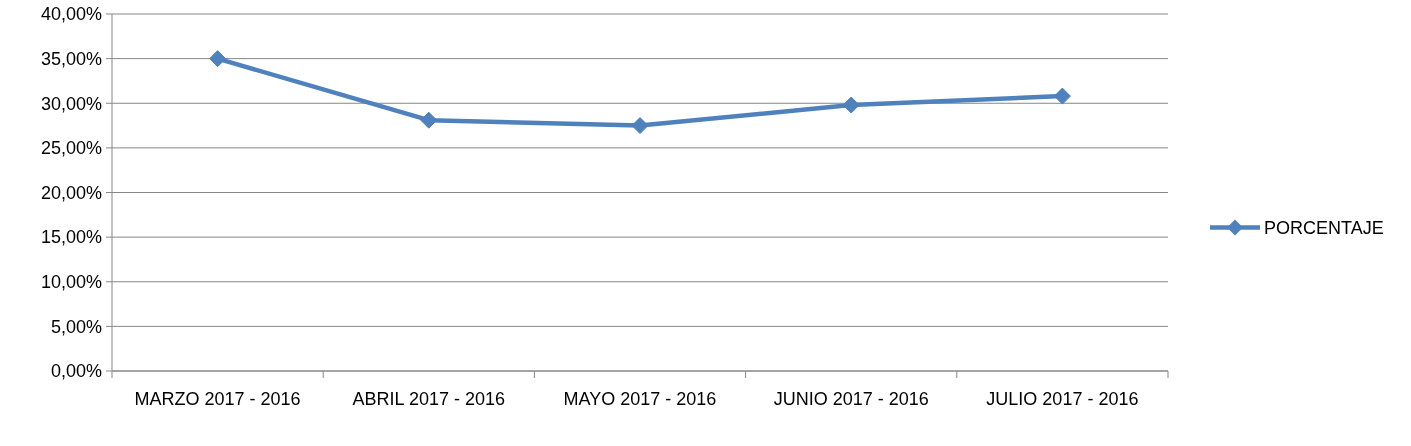  I want to click on y-tick-label: 15,00%, so click(71, 237).